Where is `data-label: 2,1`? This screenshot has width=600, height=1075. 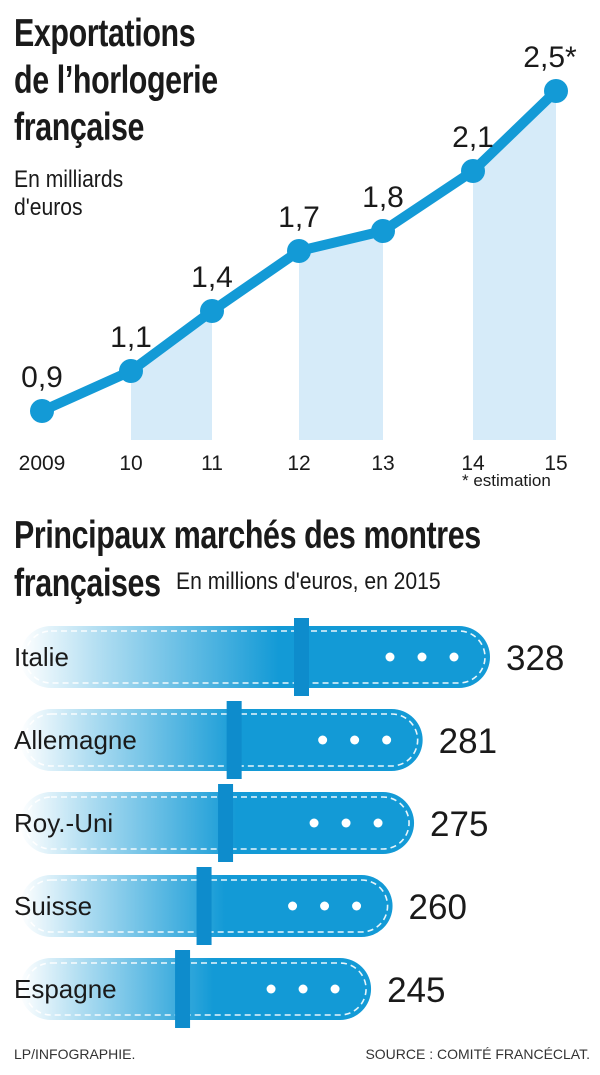 data-label: 2,1 is located at coordinates (473, 137).